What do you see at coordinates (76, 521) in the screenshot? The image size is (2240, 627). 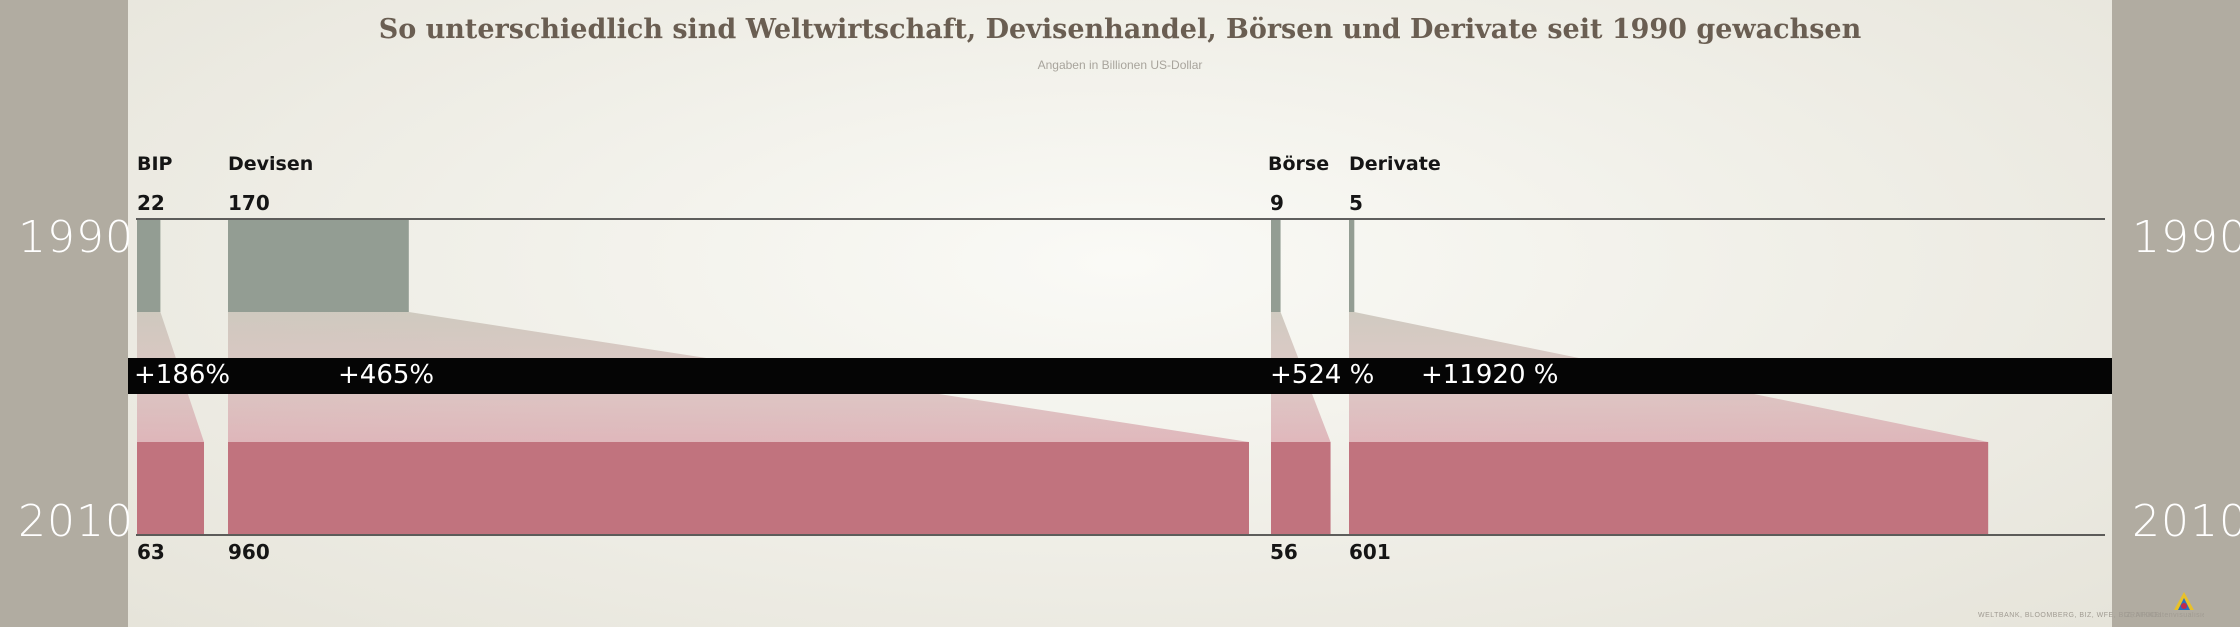 I see `year-label-2010-left: 2010` at bounding box center [76, 521].